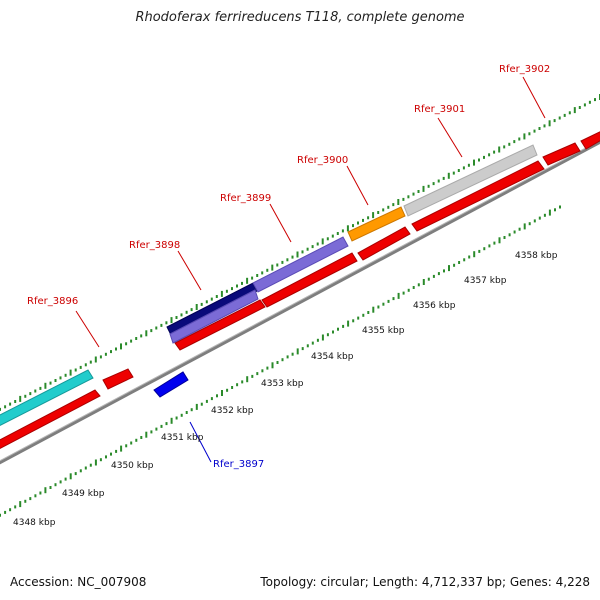 The height and width of the screenshot is (600, 600). I want to click on kbp-label: 4355 kbp, so click(383, 331).